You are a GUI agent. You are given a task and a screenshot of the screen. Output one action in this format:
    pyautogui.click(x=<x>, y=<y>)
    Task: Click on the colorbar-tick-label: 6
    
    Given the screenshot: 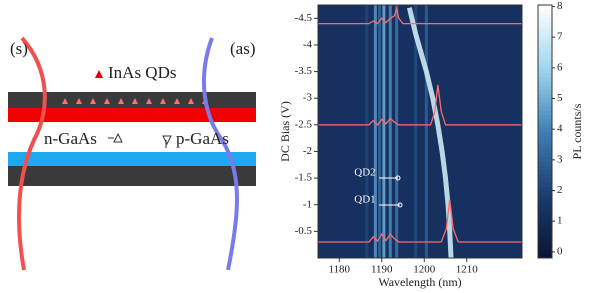 What is the action you would take?
    pyautogui.click(x=560, y=67)
    